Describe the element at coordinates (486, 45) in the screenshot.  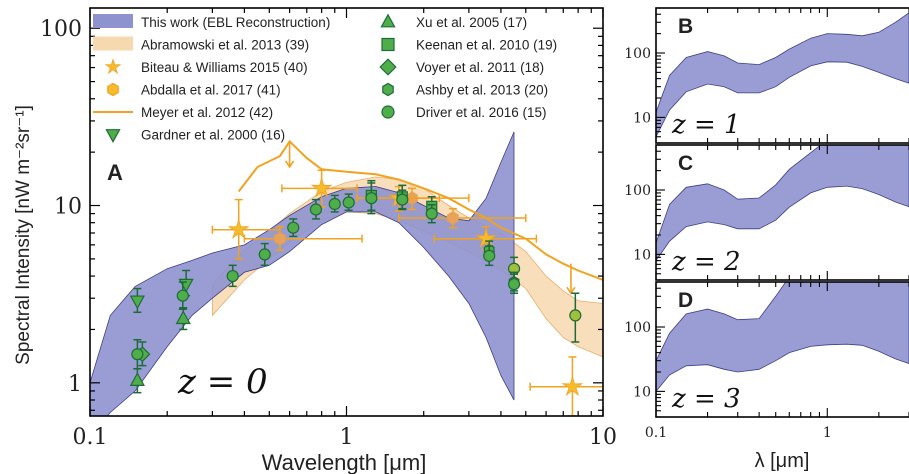
I see `legend-keenan-label: Keenan et al. 2010 (19)` at that location.